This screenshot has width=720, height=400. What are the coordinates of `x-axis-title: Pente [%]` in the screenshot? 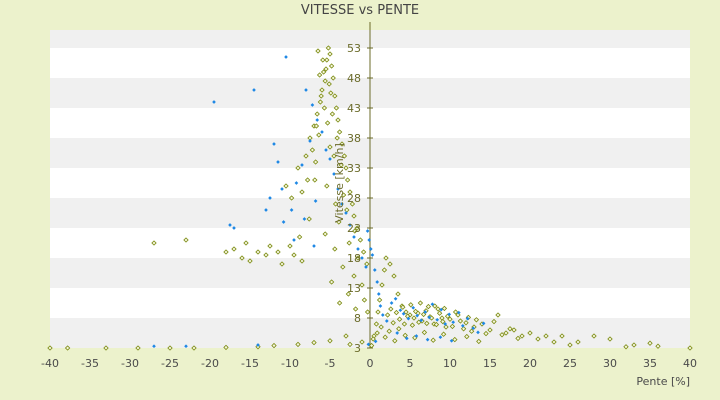 It's located at (663, 381).